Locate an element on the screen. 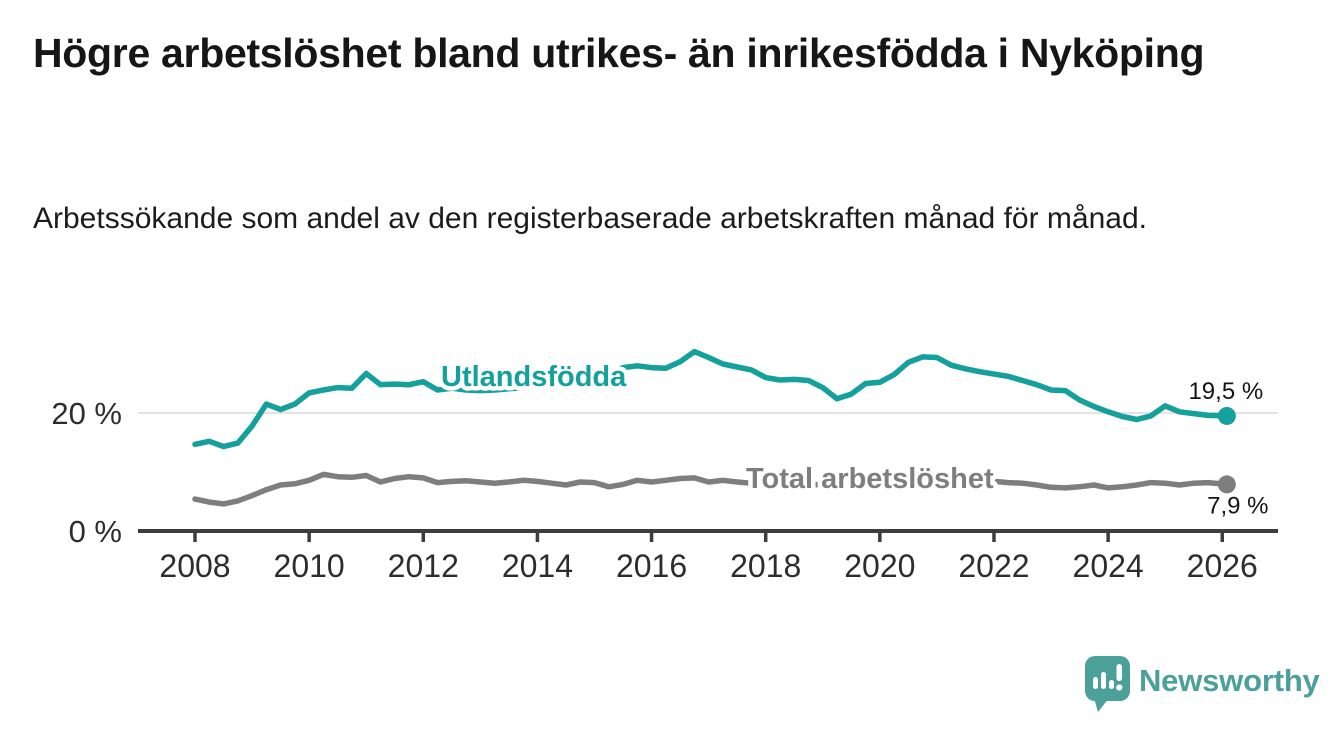 The width and height of the screenshot is (1340, 734). x-axis-label-2022: 2022 is located at coordinates (993, 566).